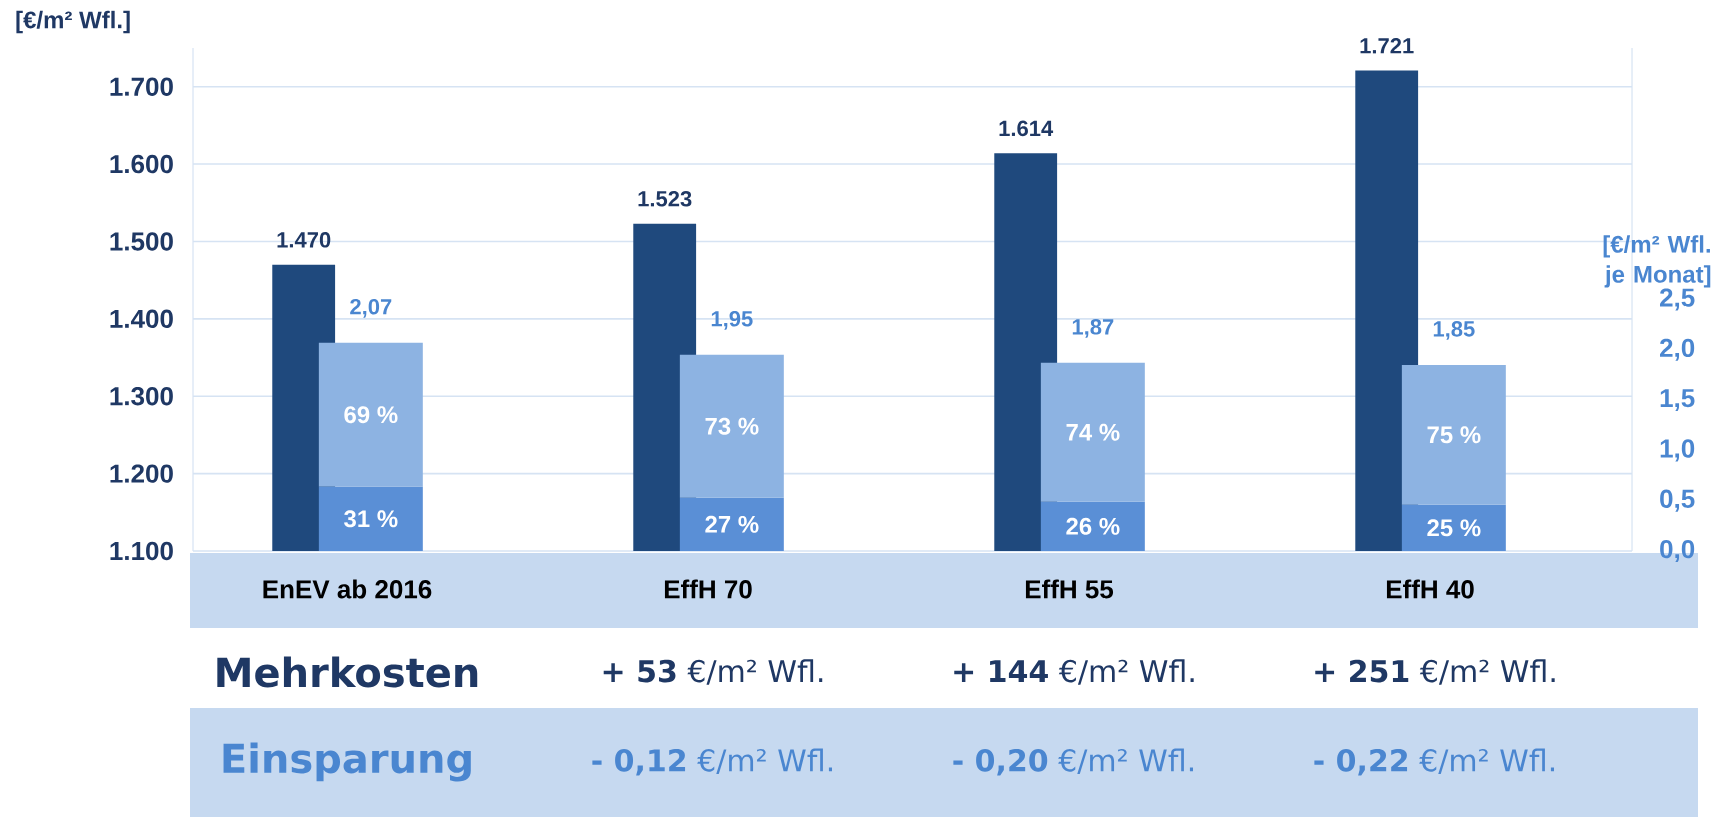 This screenshot has height=817, width=1729. What do you see at coordinates (1677, 500) in the screenshot?
I see `y2-tick-label: 0,5` at bounding box center [1677, 500].